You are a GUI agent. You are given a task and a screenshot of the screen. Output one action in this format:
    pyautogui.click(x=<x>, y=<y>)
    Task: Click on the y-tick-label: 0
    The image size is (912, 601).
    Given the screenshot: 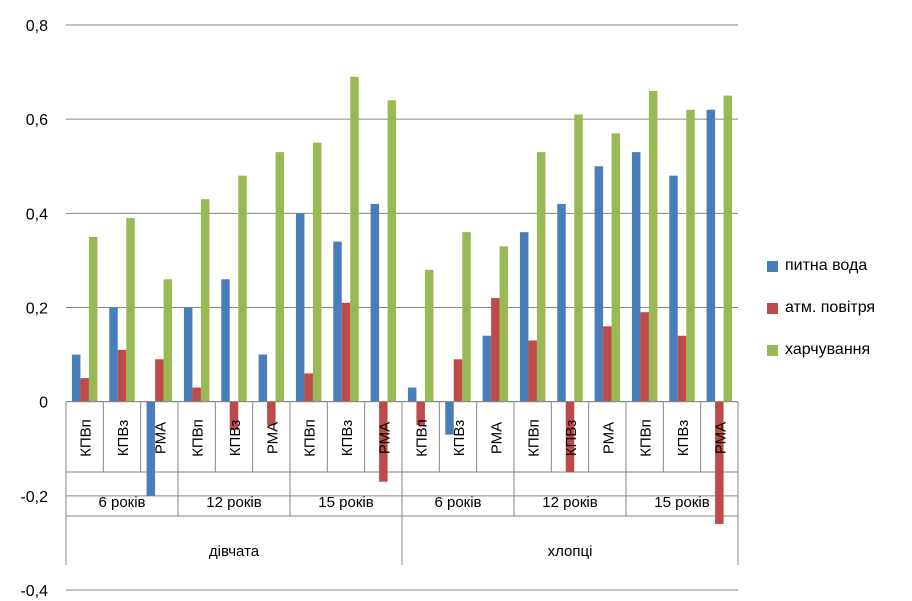 What is the action you would take?
    pyautogui.click(x=43, y=403)
    